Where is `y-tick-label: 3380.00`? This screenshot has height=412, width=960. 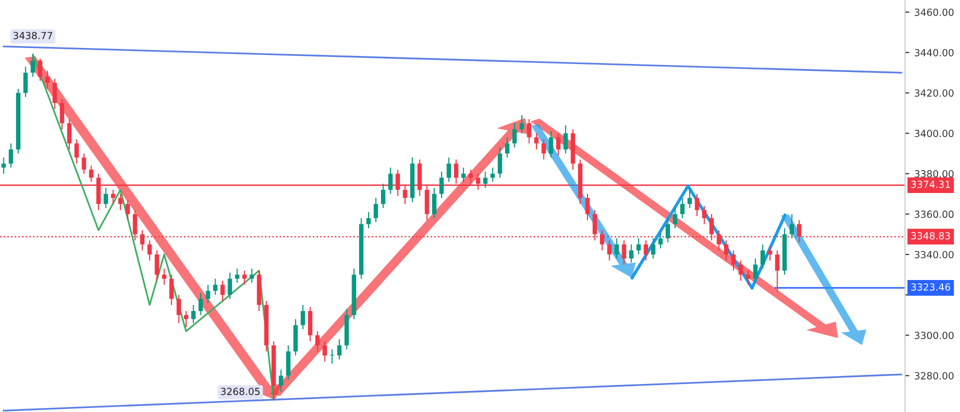
y-tick-label: 3380.00 is located at coordinates (934, 174).